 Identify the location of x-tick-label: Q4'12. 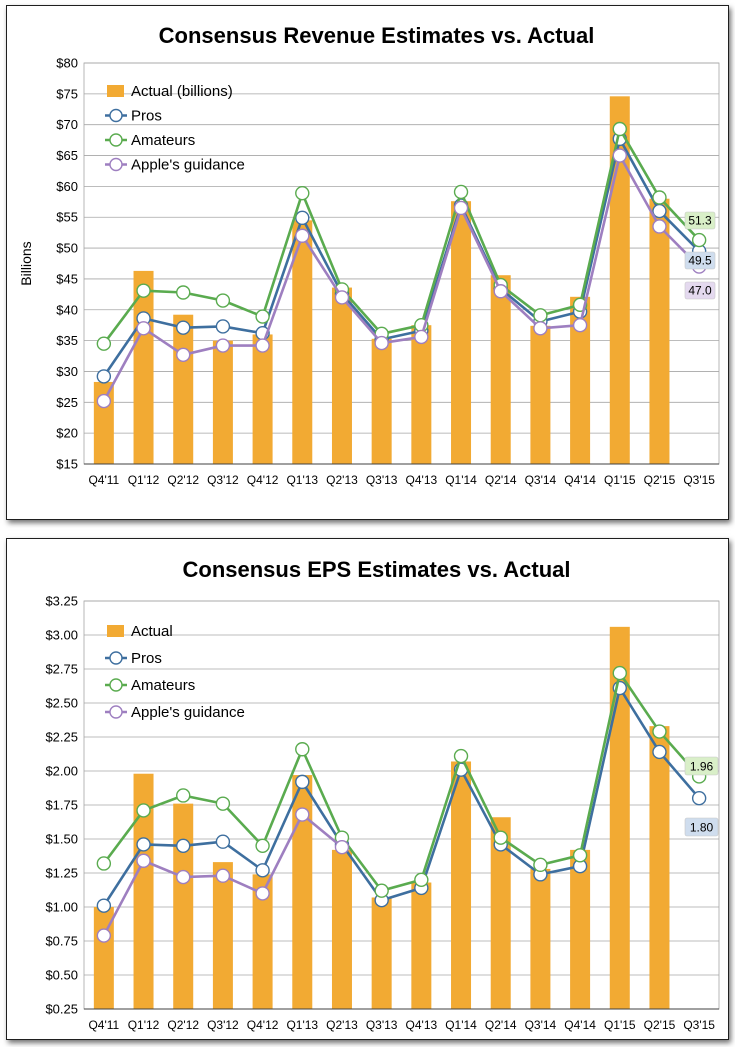
(263, 480).